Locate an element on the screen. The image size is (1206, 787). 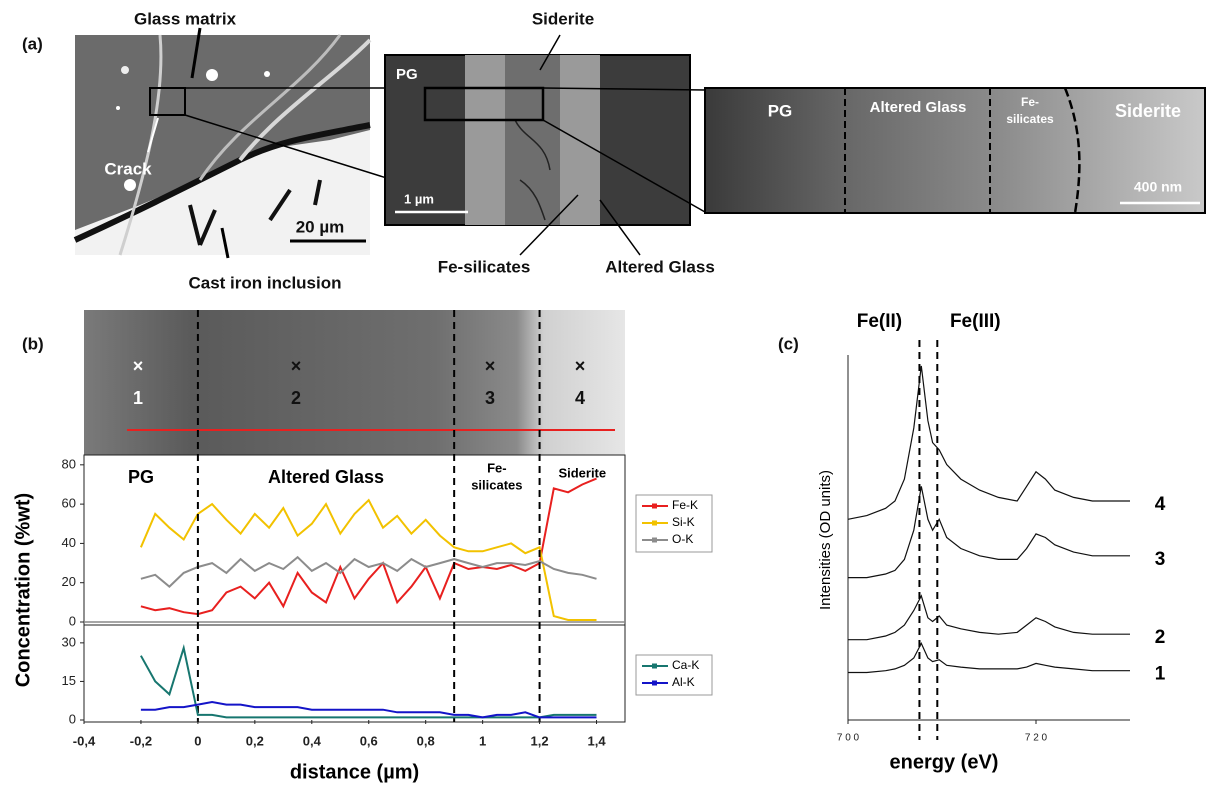
x-axis-label: energy (eV) is located at coordinates (944, 762).